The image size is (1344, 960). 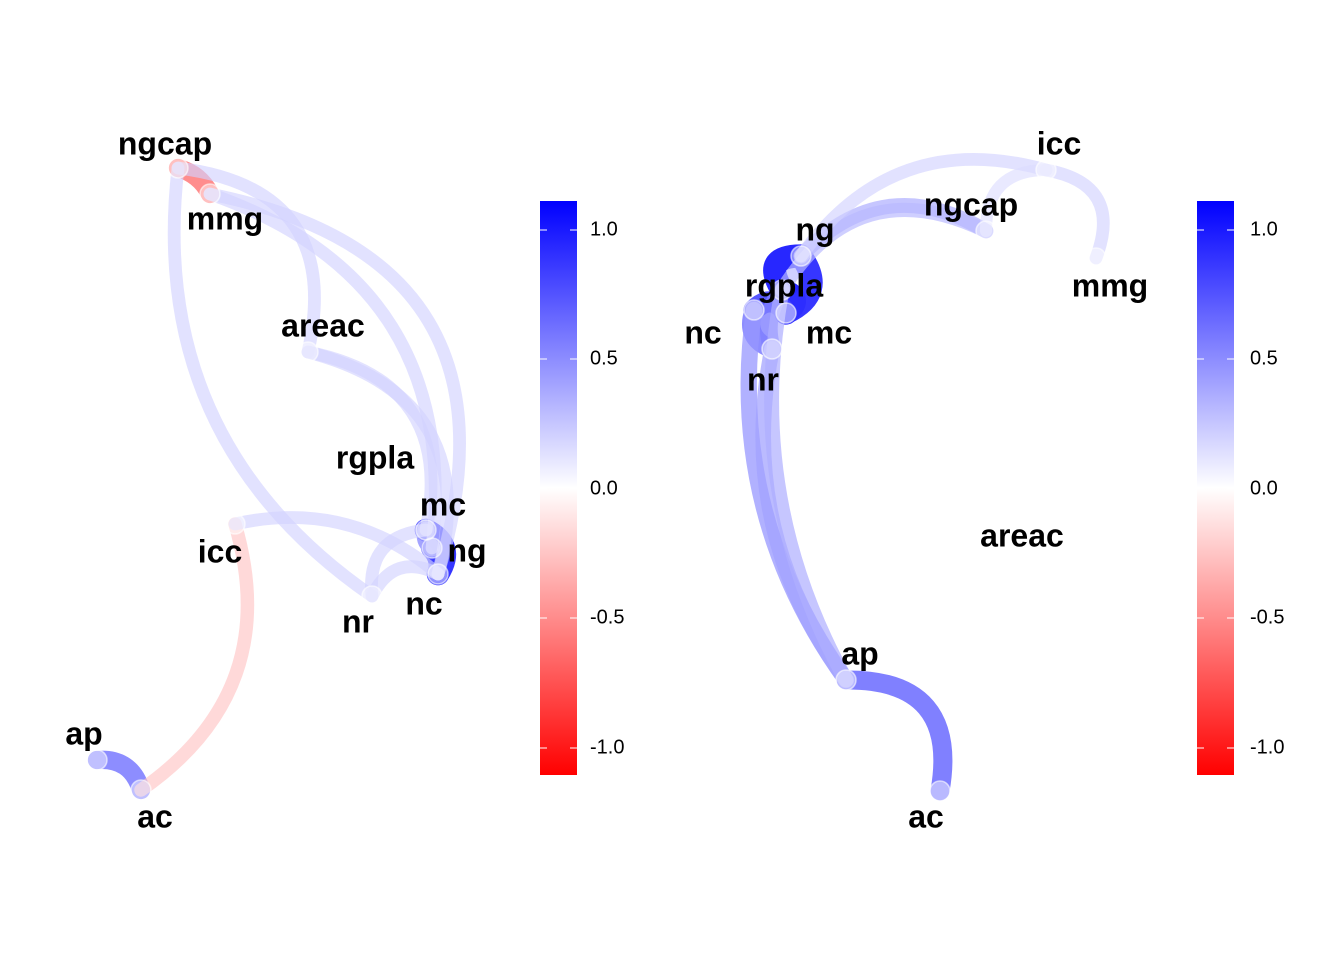 What do you see at coordinates (194, 657) in the screenshot?
I see `edge-icc-ac` at bounding box center [194, 657].